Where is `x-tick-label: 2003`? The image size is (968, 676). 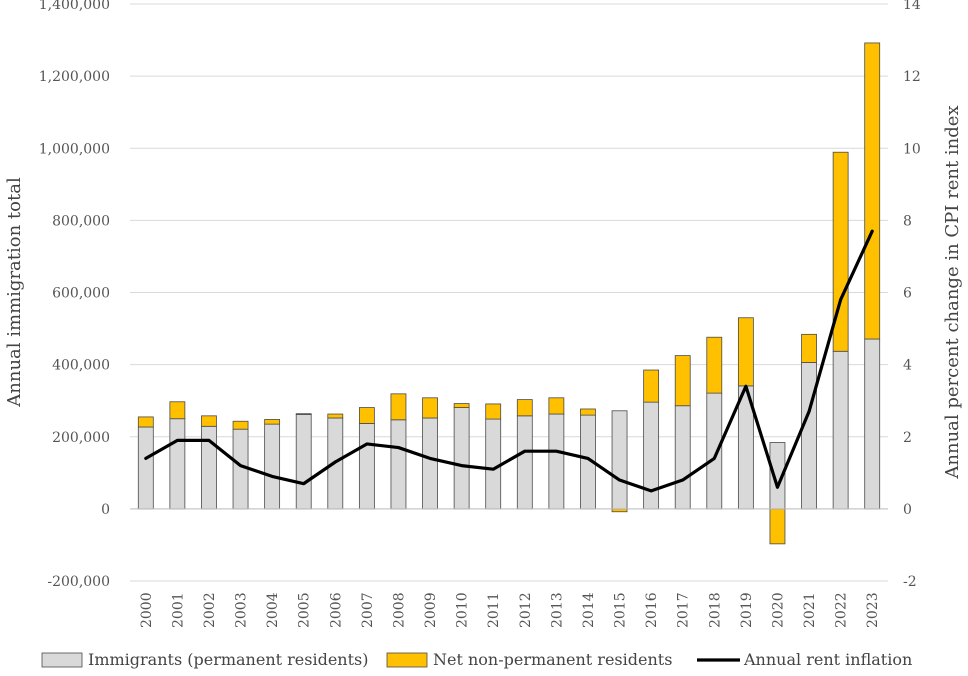
x-tick-label: 2003 is located at coordinates (242, 610).